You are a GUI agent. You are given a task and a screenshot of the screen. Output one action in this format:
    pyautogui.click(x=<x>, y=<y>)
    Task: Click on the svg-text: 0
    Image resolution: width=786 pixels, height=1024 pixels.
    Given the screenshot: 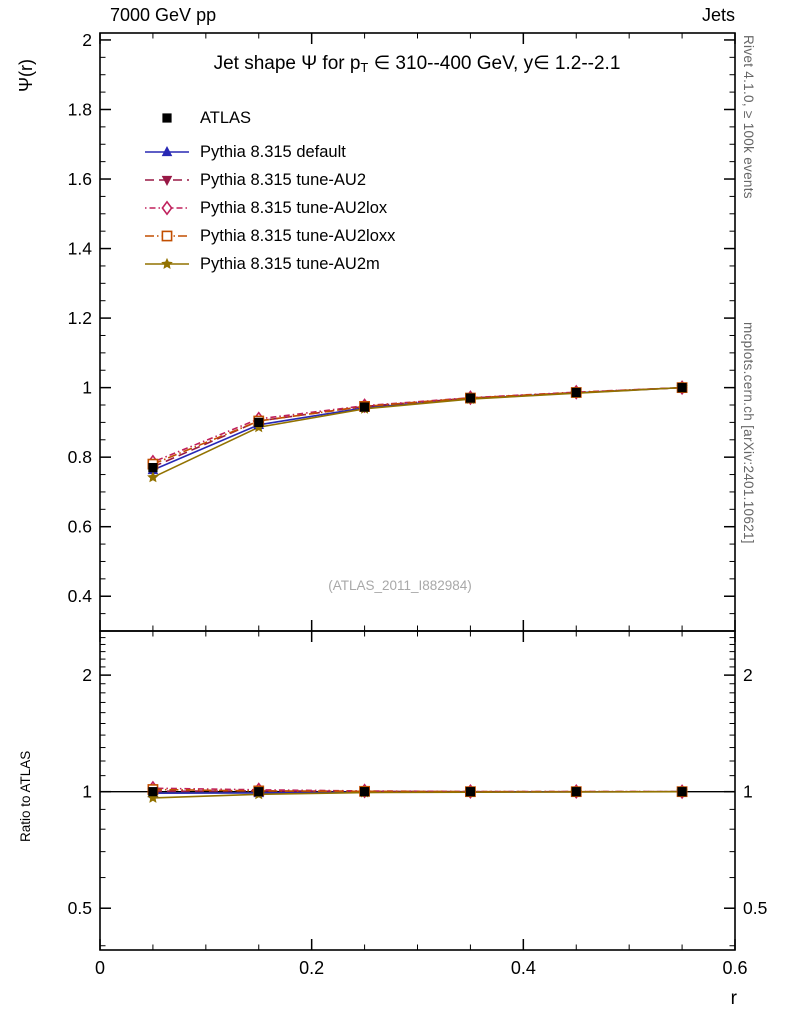 What is the action you would take?
    pyautogui.click(x=100, y=968)
    